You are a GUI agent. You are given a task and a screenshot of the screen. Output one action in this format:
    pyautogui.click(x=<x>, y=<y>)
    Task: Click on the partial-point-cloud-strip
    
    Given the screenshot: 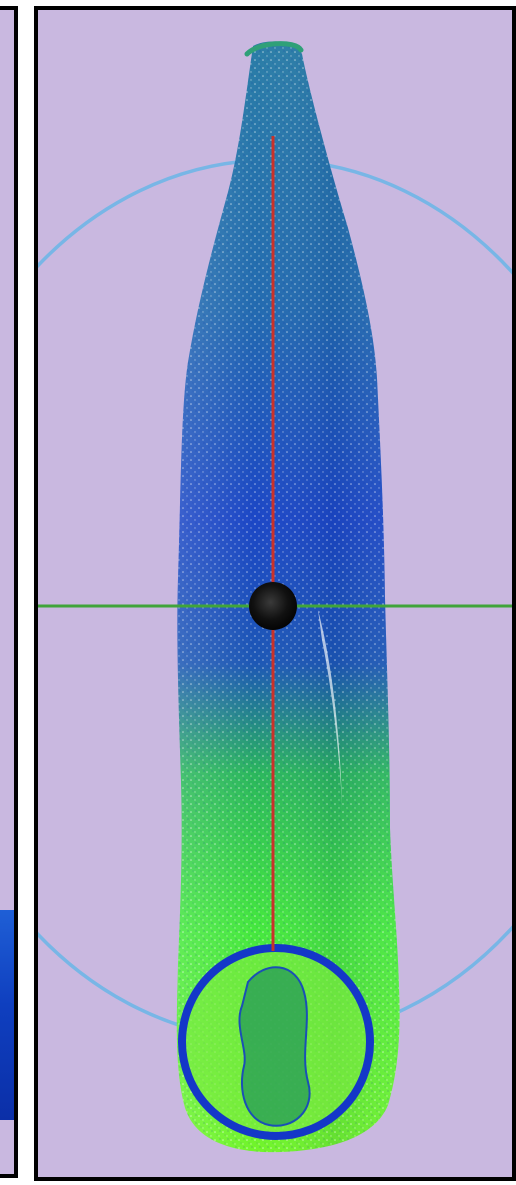 What is the action you would take?
    pyautogui.click(x=7, y=1015)
    